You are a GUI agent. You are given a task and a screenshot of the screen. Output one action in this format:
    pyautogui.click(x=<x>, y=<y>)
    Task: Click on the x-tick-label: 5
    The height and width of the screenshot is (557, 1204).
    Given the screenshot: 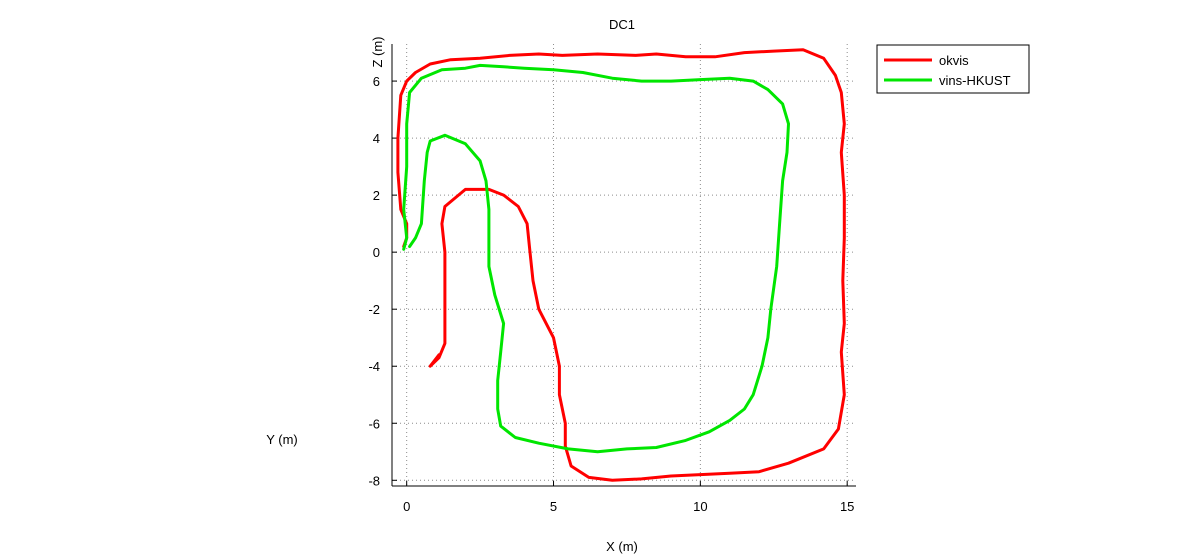 What is the action you would take?
    pyautogui.click(x=553, y=506)
    